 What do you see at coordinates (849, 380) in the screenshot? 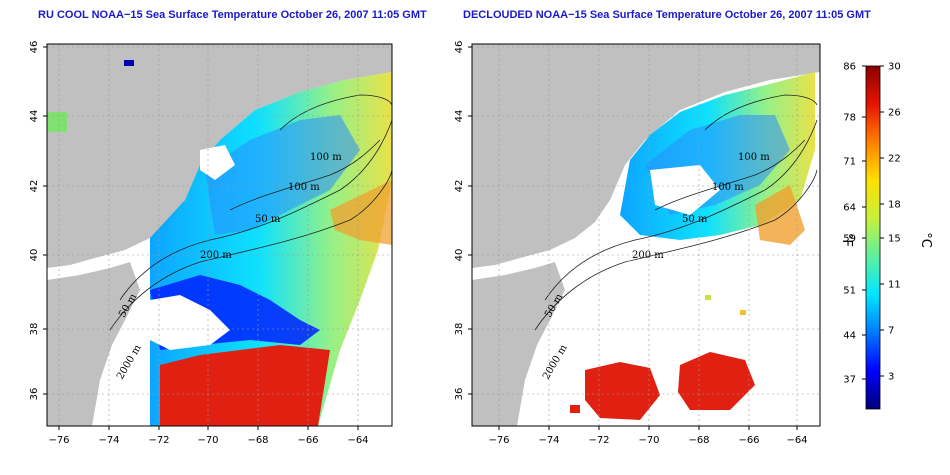
I see `fahrenheit-tick-label: 37` at bounding box center [849, 380].